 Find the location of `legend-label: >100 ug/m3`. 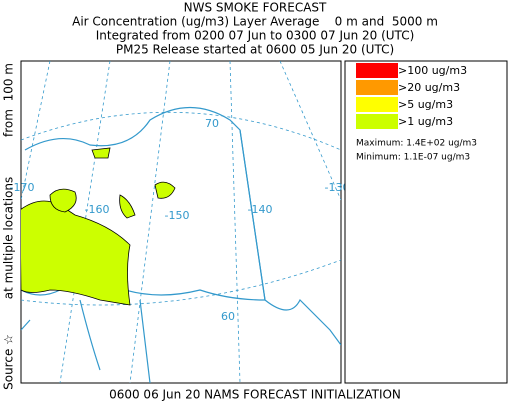

legend-label: >100 ug/m3 is located at coordinates (432, 70).